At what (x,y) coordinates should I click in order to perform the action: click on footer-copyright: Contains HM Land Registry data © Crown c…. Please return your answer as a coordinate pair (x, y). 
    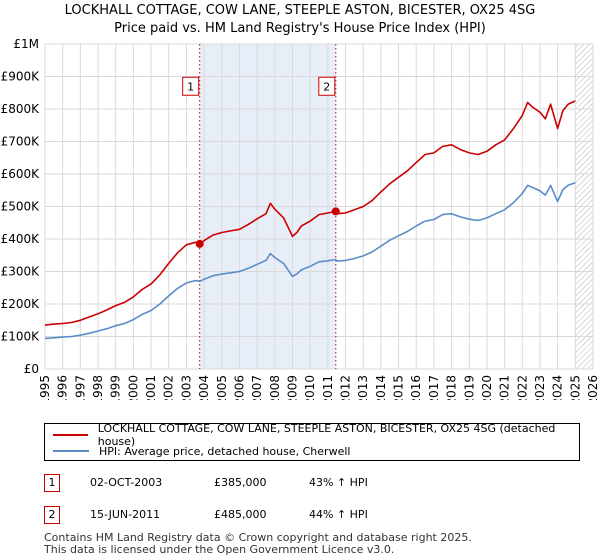
    Looking at the image, I should click on (258, 537).